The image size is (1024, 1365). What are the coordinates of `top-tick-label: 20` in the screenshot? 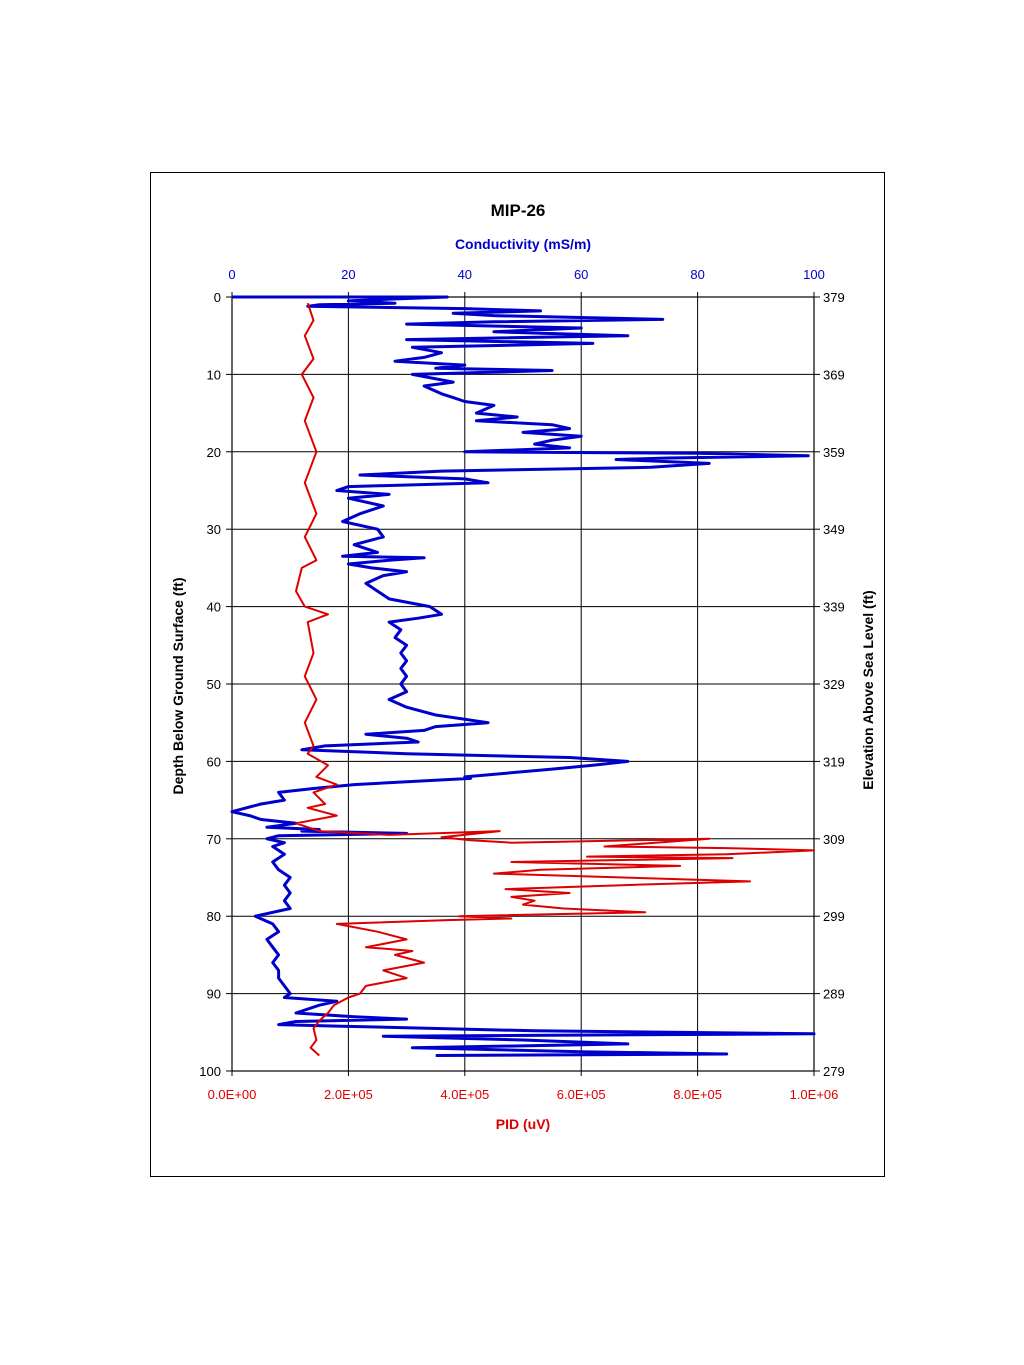 It's located at (348, 274).